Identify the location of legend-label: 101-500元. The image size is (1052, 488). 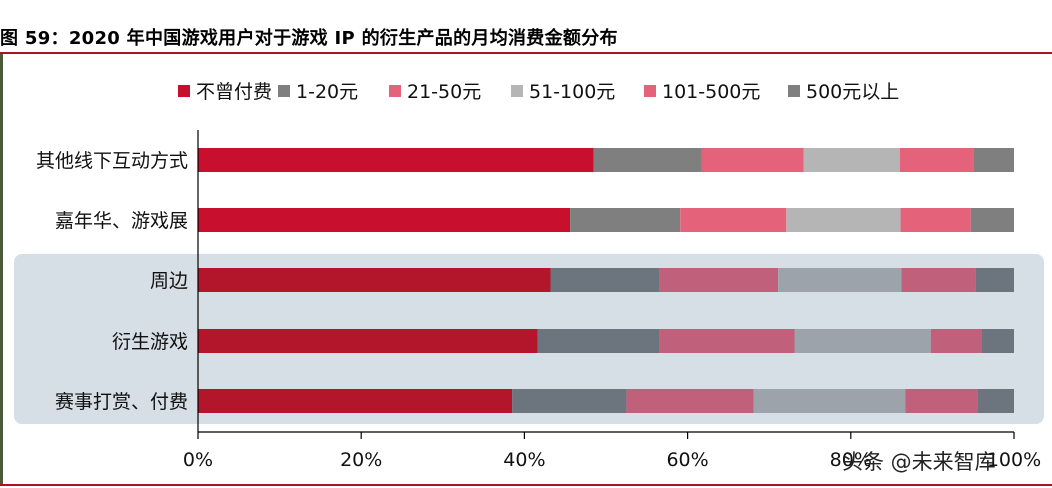
(711, 92).